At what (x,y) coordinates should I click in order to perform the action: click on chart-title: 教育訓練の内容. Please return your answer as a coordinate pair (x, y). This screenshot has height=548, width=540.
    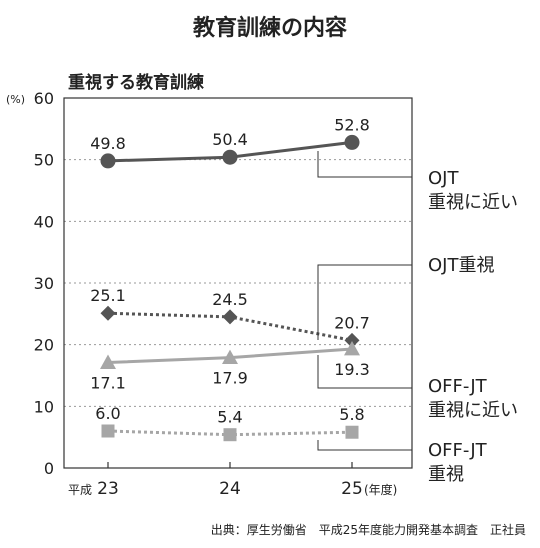
    Looking at the image, I should click on (269, 28).